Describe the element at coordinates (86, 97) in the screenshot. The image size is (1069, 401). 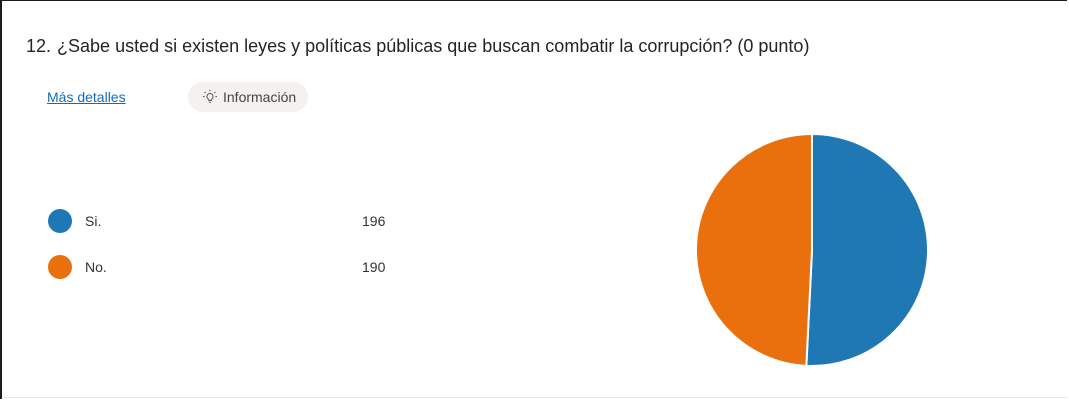
I see `more-details-link: Más detalles` at that location.